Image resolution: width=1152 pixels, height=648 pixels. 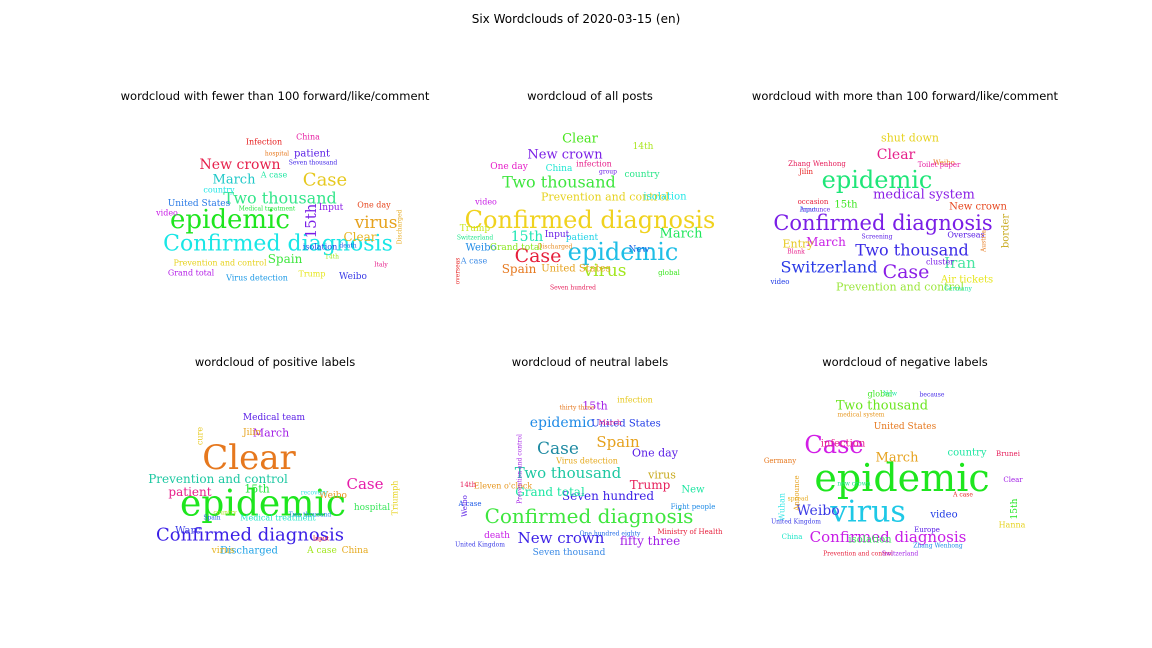 What do you see at coordinates (798, 244) in the screenshot?
I see `word-entry: Entry` at bounding box center [798, 244].